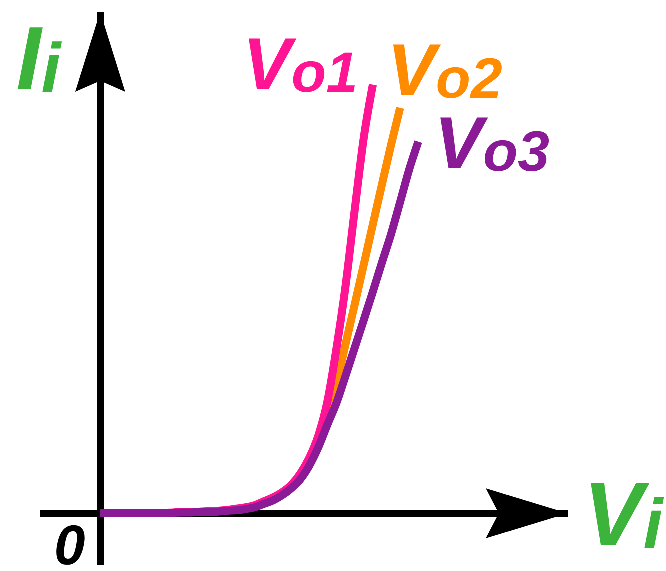 Image resolution: width=666 pixels, height=571 pixels. What do you see at coordinates (70, 542) in the screenshot?
I see `text: 0` at bounding box center [70, 542].